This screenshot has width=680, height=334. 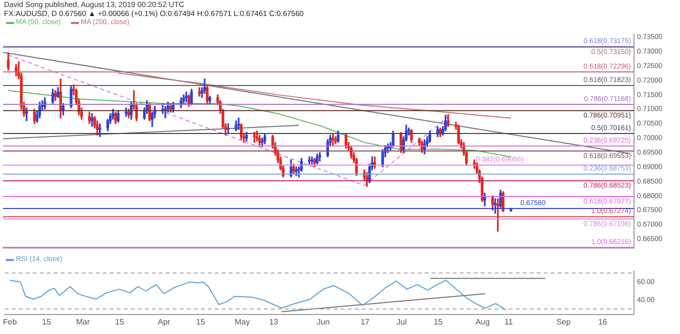 I want to click on x-tick-label: Jul, so click(x=401, y=321).